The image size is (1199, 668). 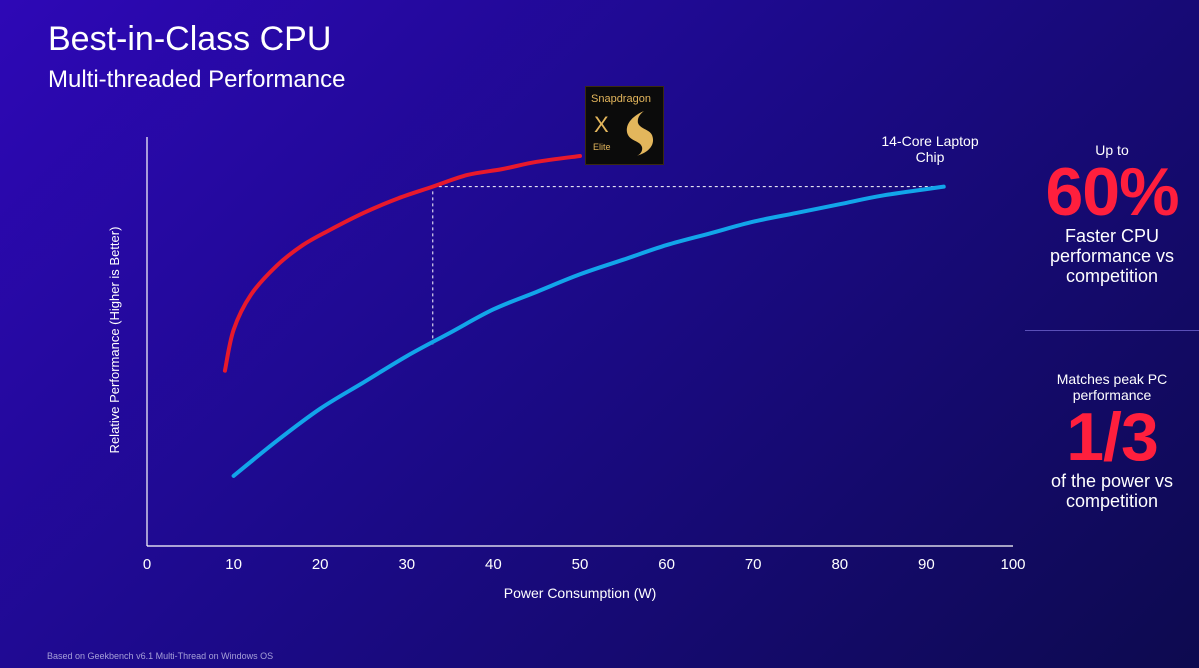 What do you see at coordinates (493, 564) in the screenshot?
I see `x-tick-label: 40` at bounding box center [493, 564].